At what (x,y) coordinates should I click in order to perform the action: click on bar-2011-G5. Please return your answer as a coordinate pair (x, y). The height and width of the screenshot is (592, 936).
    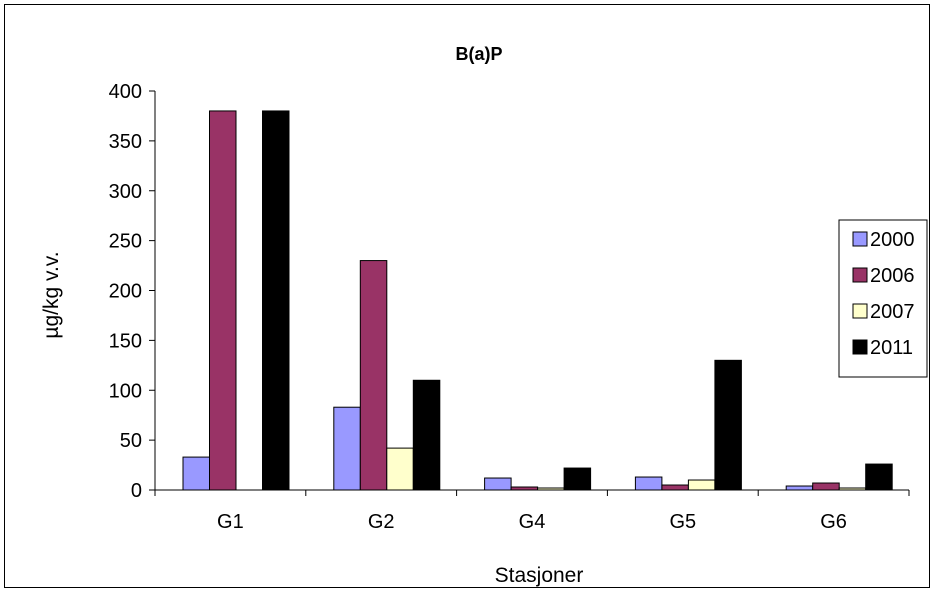
    Looking at the image, I should click on (728, 425).